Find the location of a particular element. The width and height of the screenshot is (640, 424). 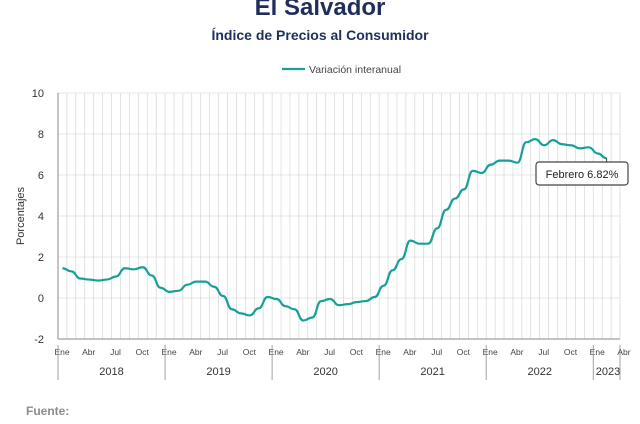

y-tick-label: 2 is located at coordinates (41, 258).